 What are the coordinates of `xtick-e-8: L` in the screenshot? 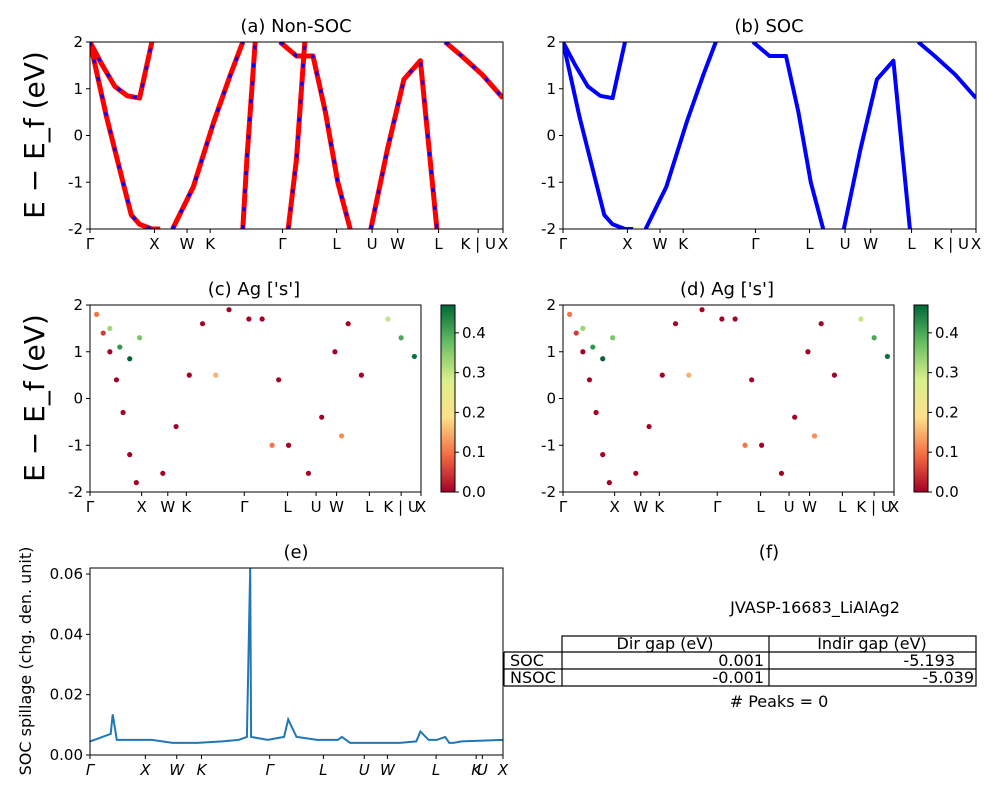 It's located at (436, 770).